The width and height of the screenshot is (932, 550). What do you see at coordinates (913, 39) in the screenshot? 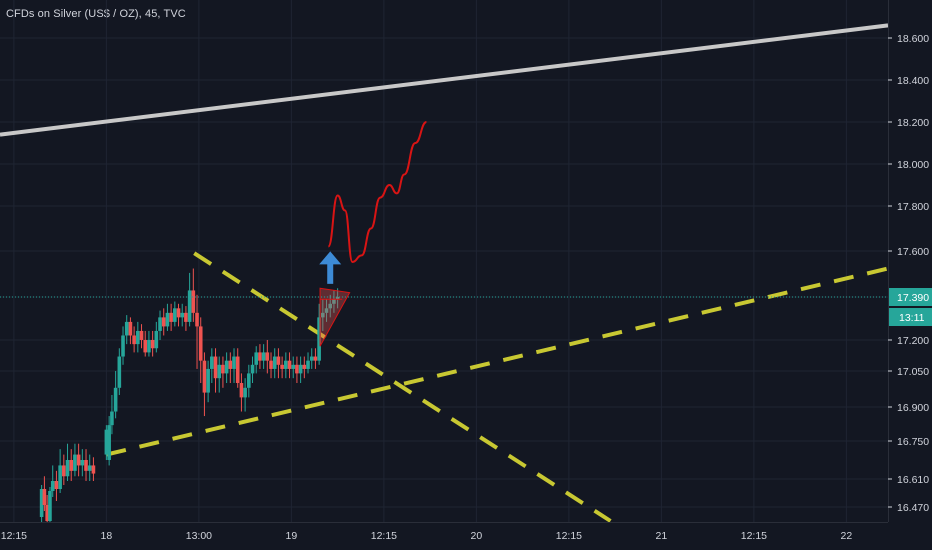
I see `y-tick-label-12: 18.600` at bounding box center [913, 39].